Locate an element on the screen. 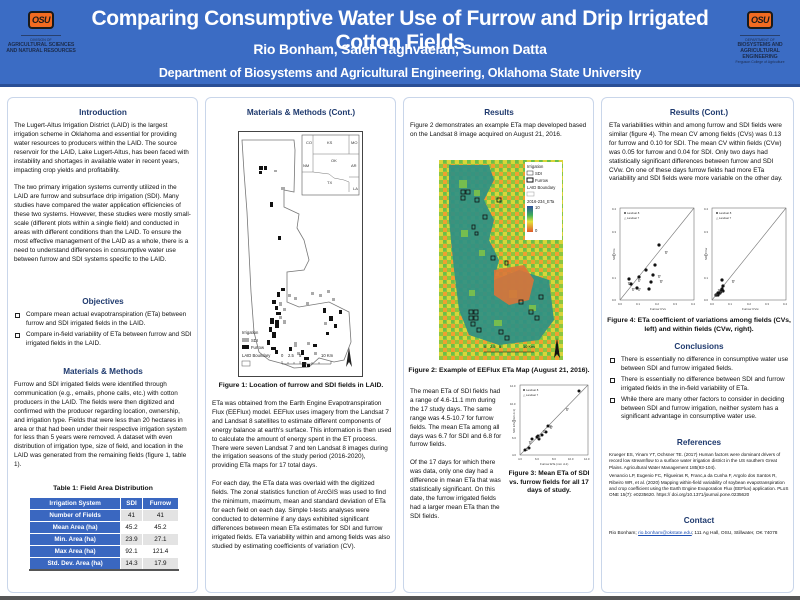 Image resolution: width=800 pixels, height=600 pixels. cell-furrow: 41 is located at coordinates (160, 515).